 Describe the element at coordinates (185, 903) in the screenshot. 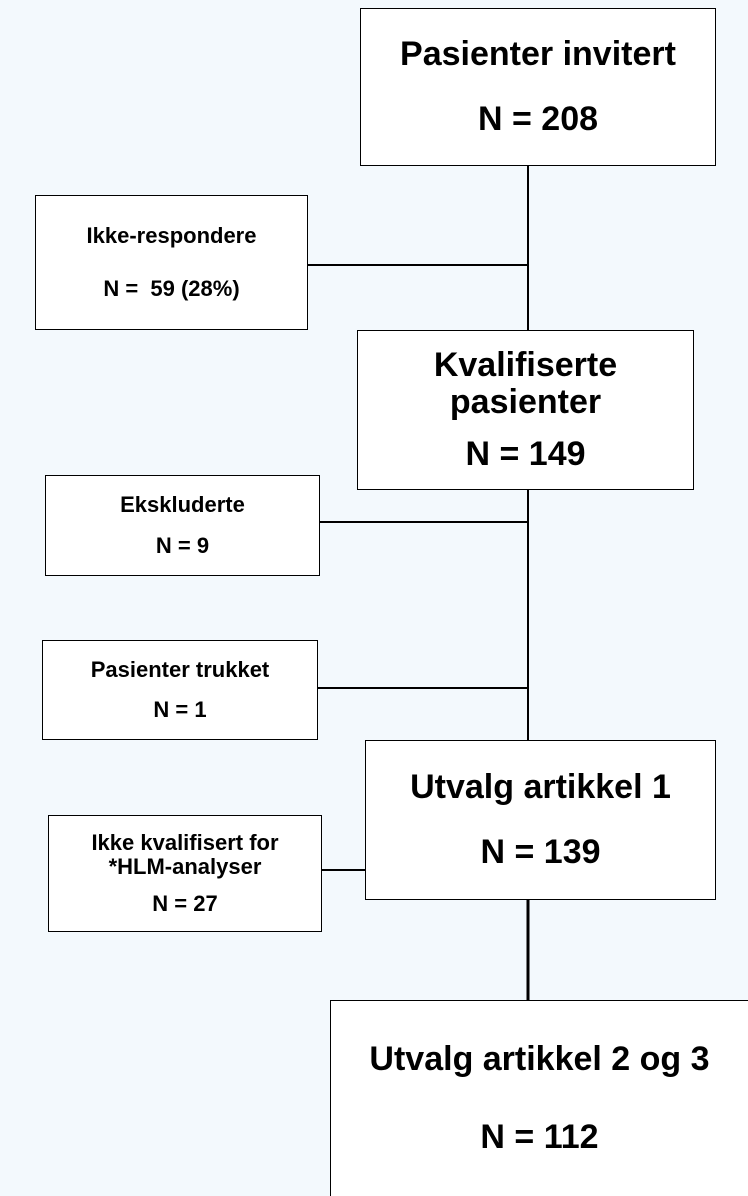

I see `box-text: N = 27` at that location.